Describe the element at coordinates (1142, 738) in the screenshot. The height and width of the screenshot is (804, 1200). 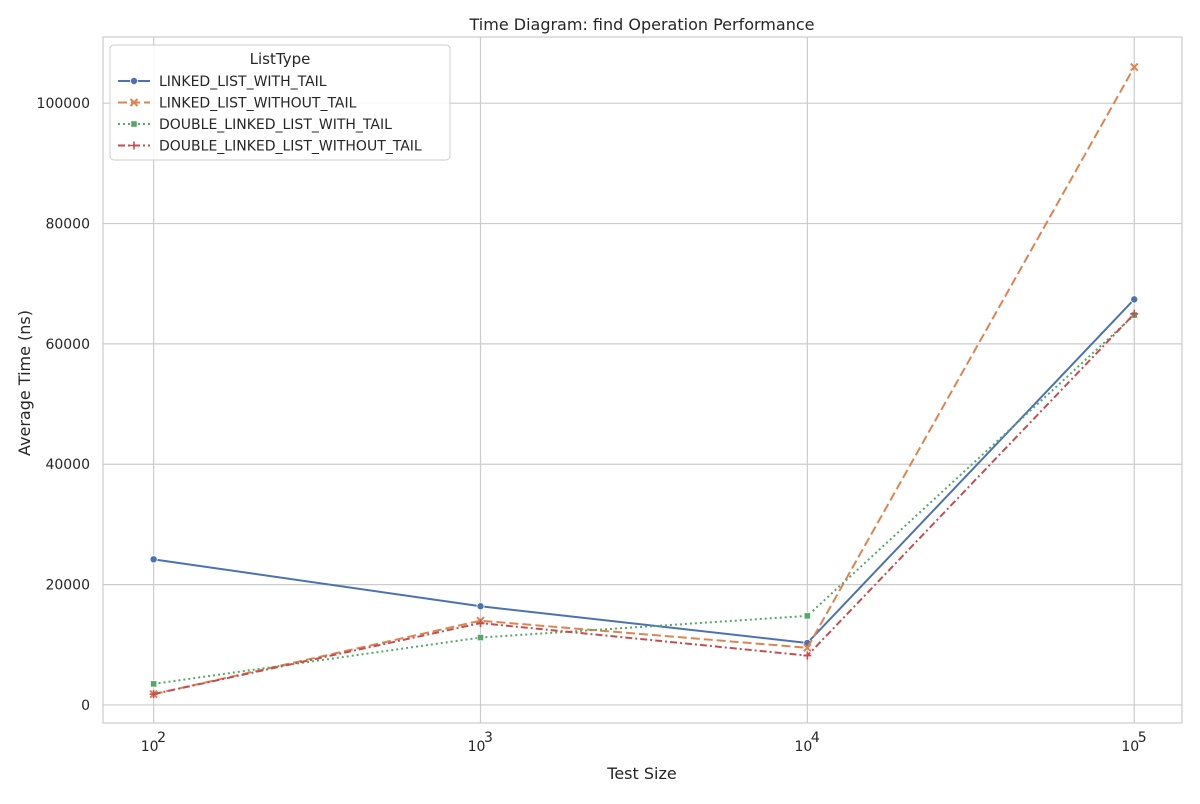
I see `x-tick-exponent: 5` at that location.